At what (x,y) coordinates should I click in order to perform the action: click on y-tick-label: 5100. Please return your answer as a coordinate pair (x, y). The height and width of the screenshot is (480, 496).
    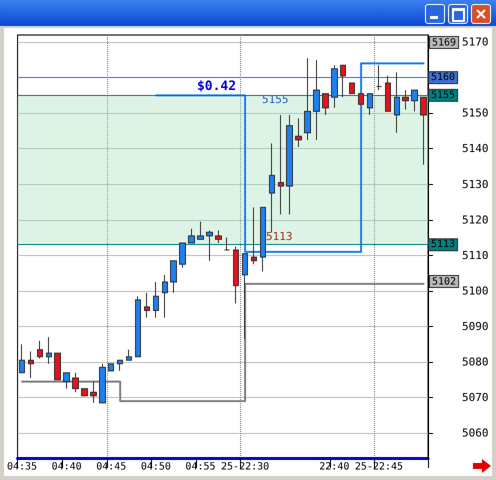
    Looking at the image, I should click on (475, 291).